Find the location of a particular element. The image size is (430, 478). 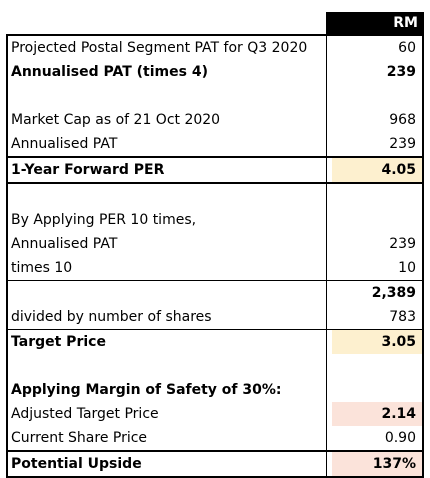

header-background is located at coordinates (375, 23).